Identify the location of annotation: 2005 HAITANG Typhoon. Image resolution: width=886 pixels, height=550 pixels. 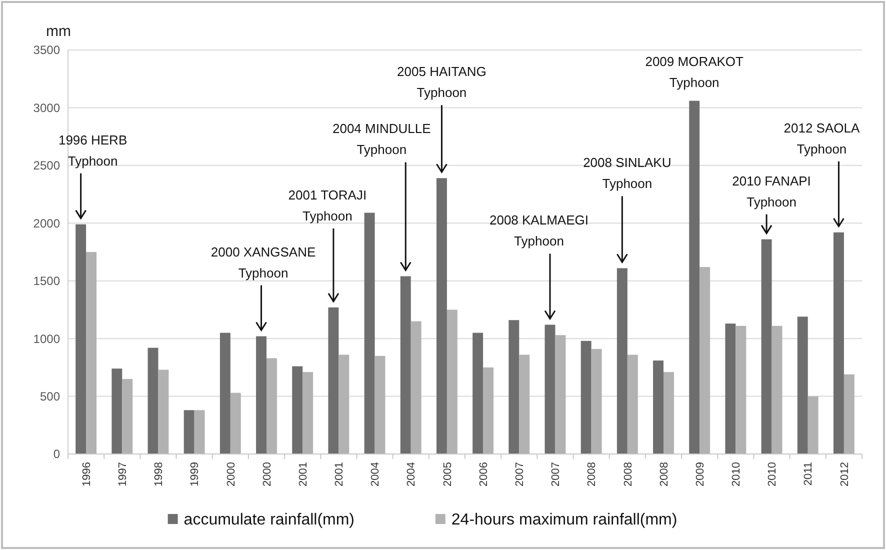
(441, 82).